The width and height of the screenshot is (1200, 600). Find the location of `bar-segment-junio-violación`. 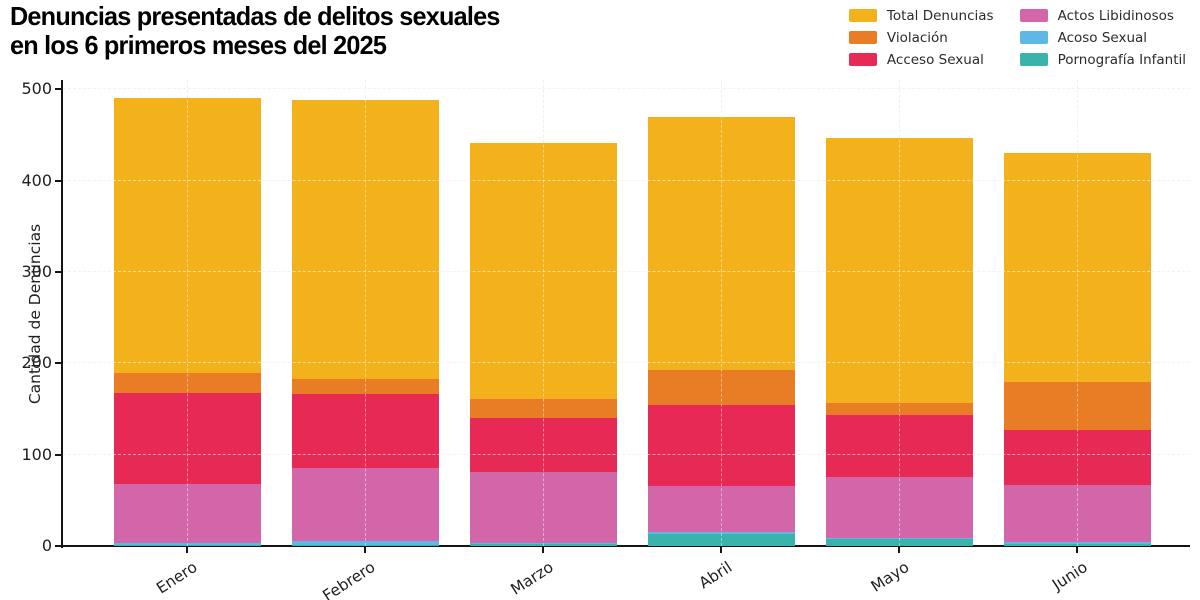

bar-segment-junio-violación is located at coordinates (1077, 406).